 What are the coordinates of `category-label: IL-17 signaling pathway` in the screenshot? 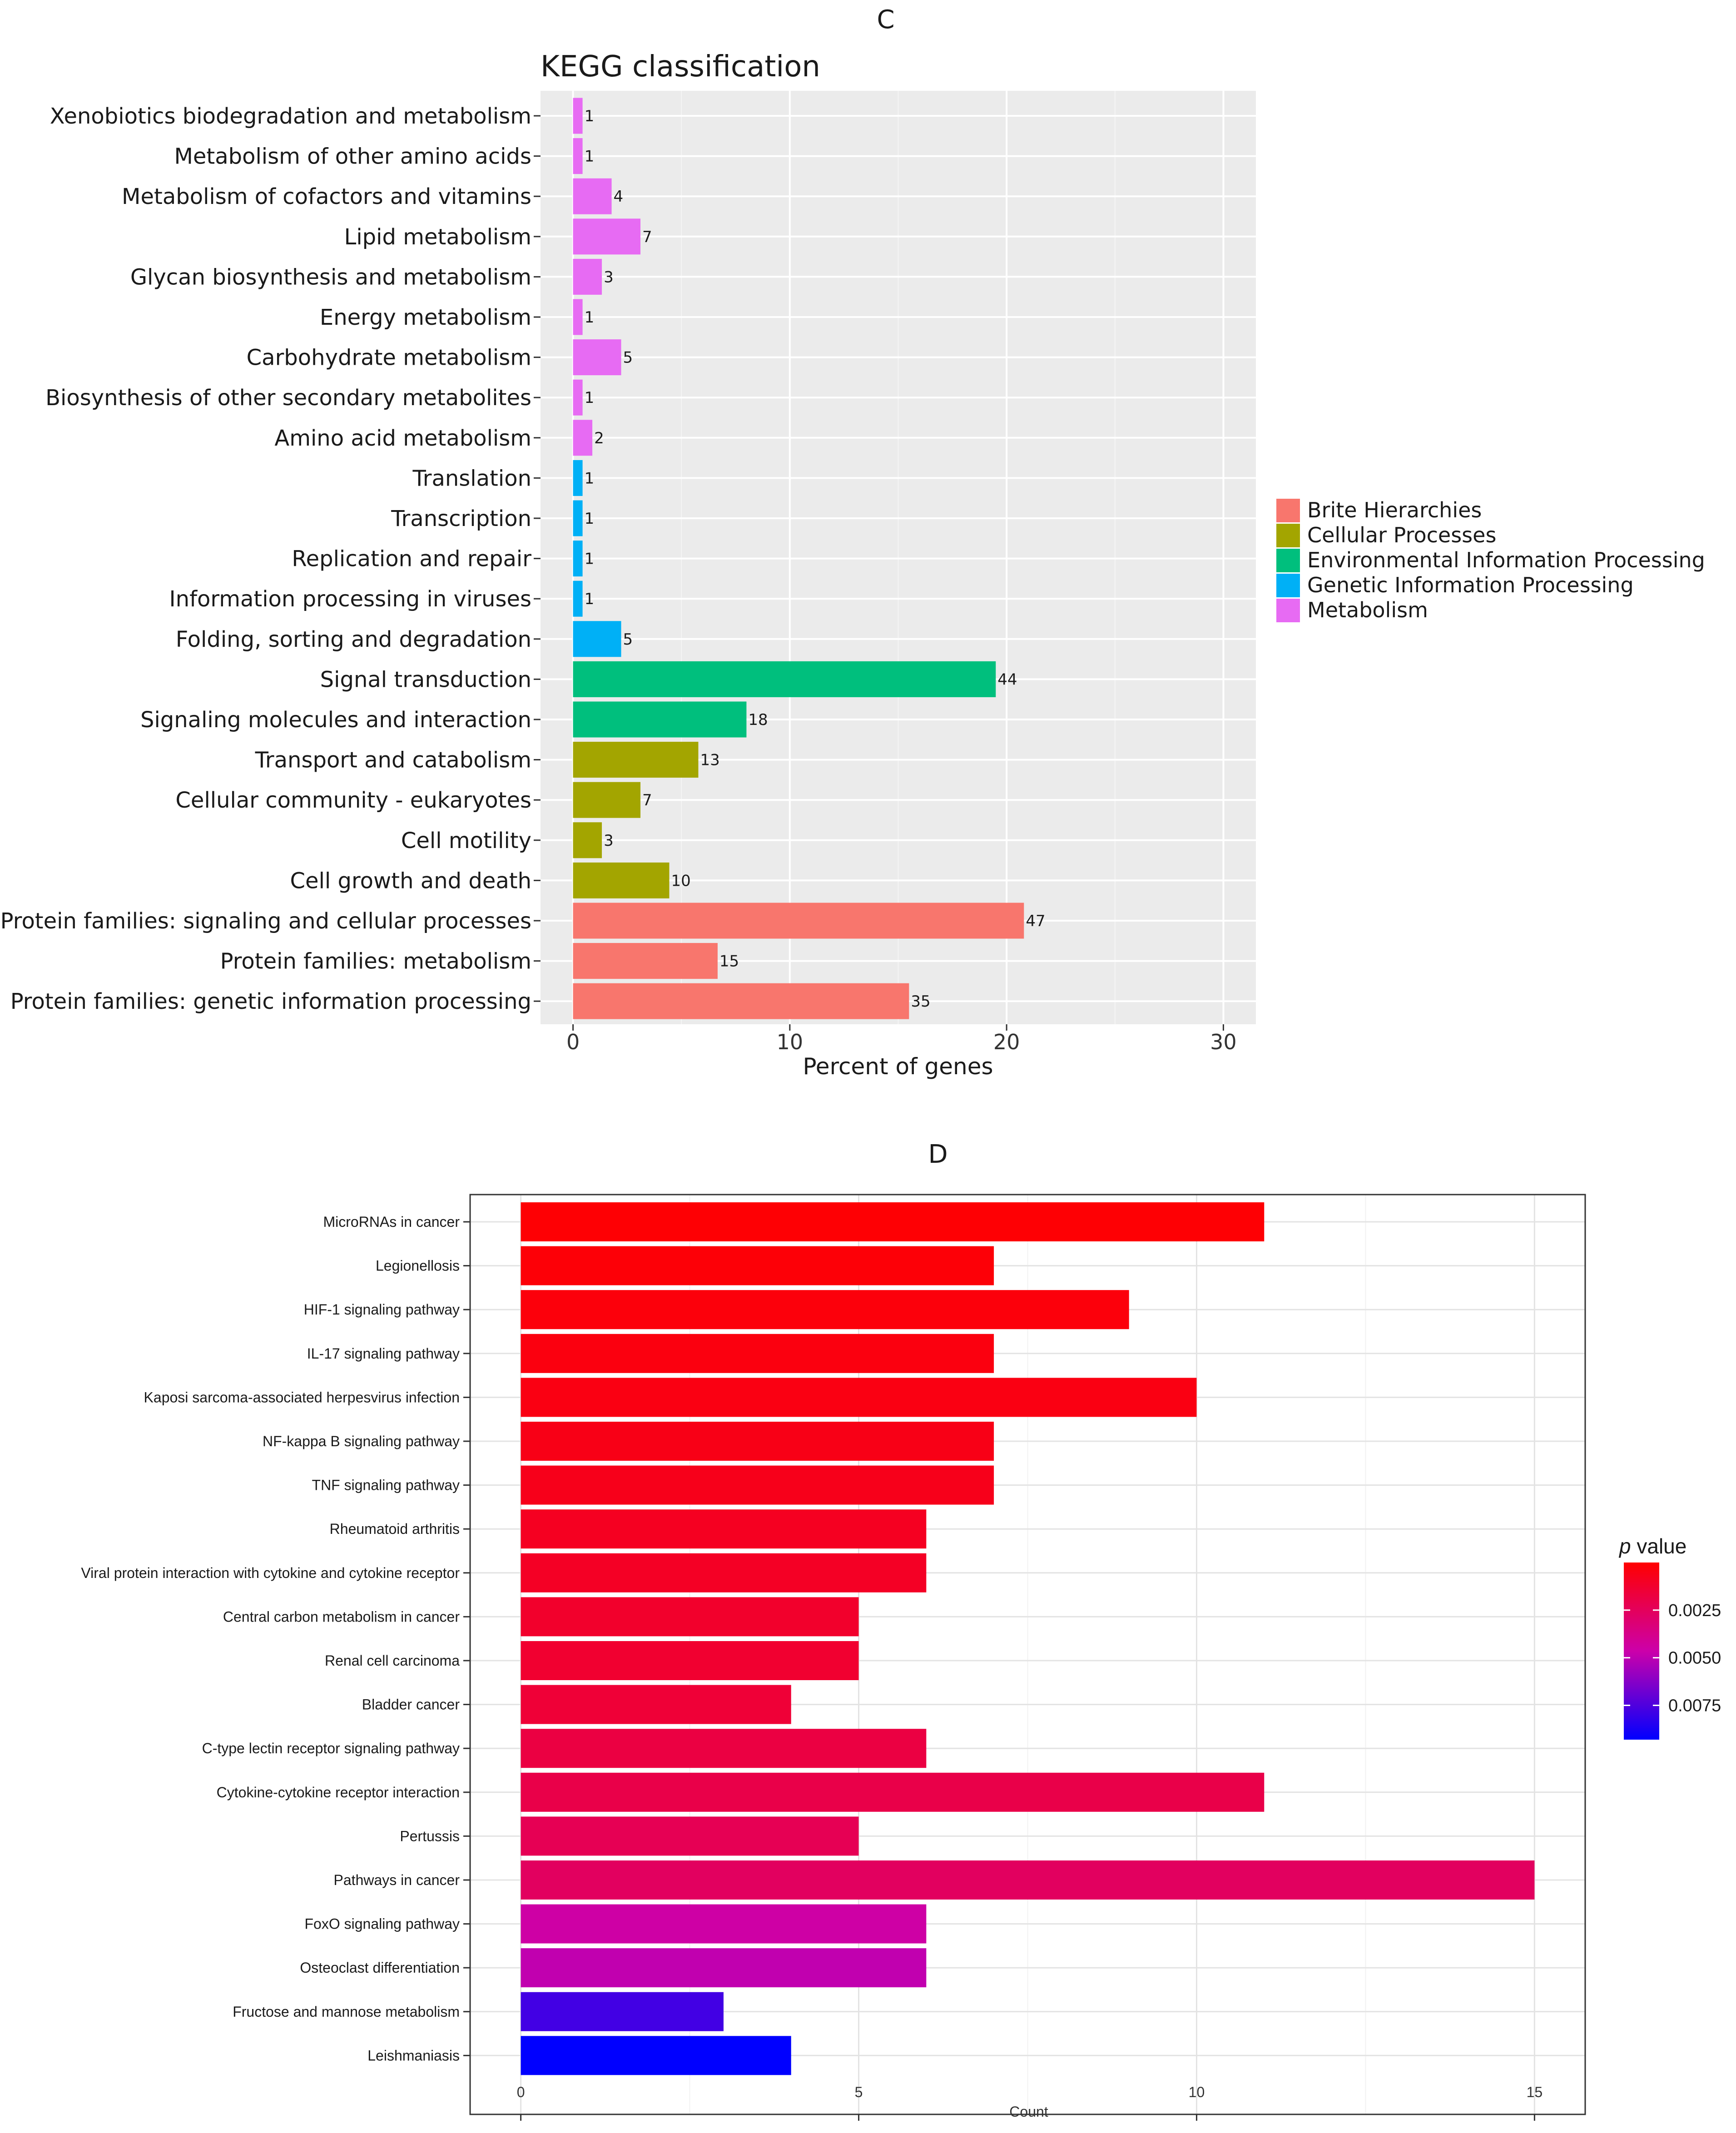 It's located at (383, 1354).